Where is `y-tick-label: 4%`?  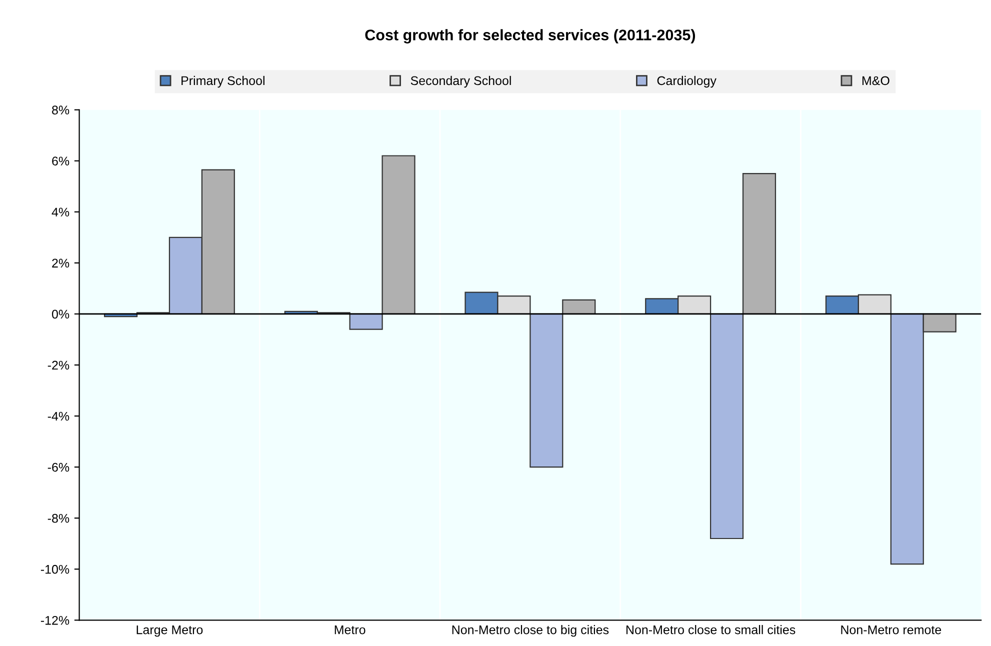 y-tick-label: 4% is located at coordinates (61, 212).